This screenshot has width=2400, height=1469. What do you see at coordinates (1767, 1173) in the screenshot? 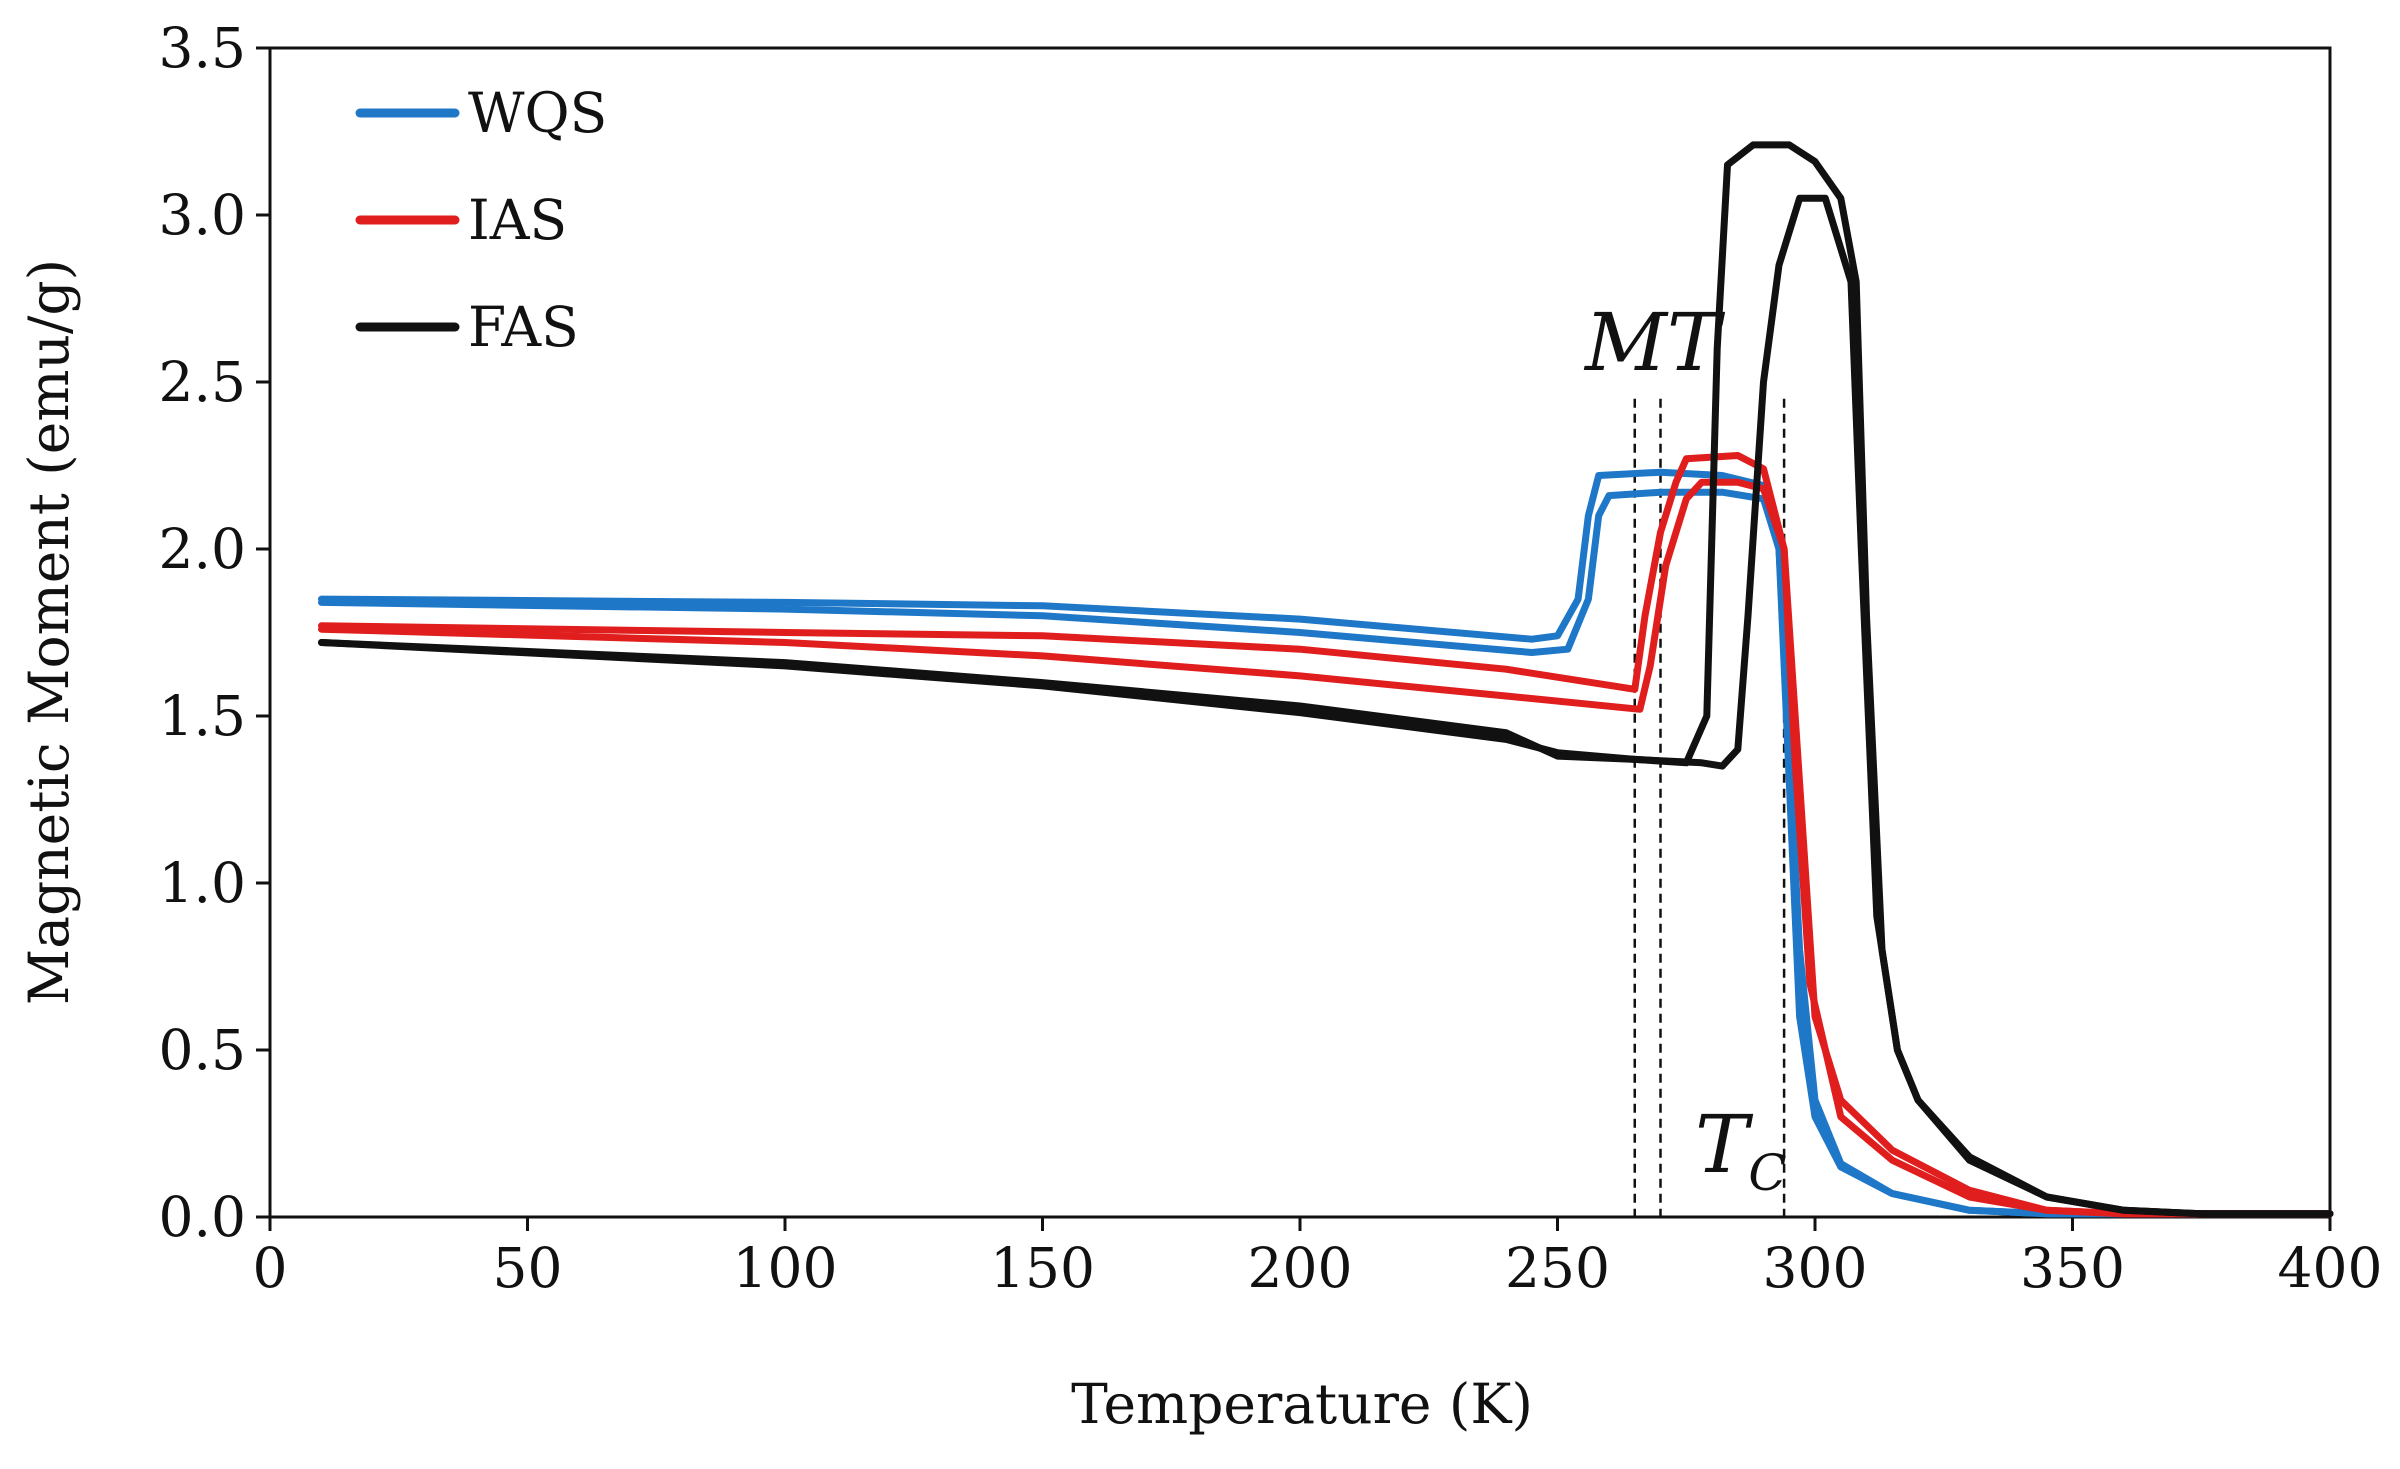
I see `tc-annotation-subscript: C` at bounding box center [1767, 1173].